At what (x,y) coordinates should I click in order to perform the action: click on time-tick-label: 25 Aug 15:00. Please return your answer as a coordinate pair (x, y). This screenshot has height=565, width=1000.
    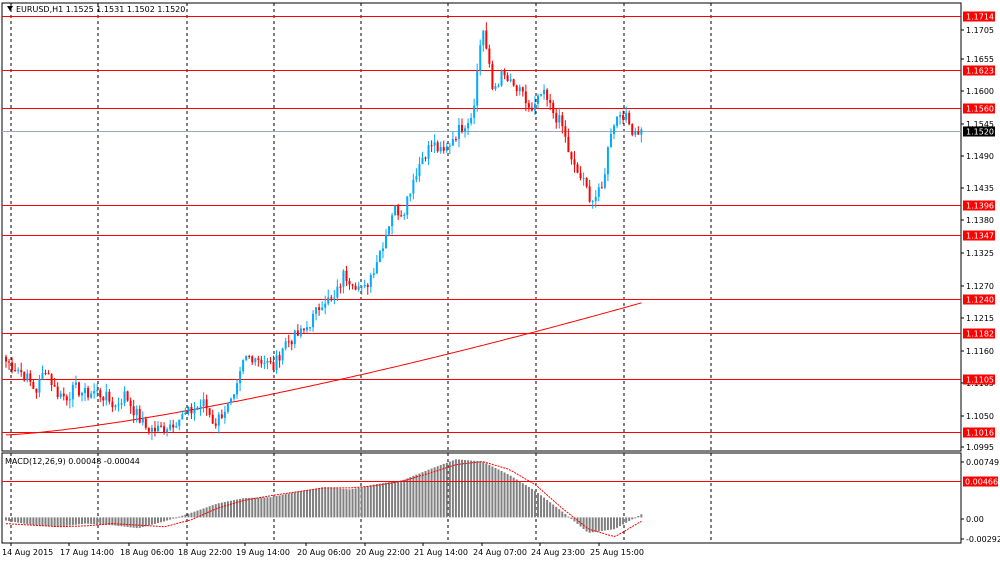
    Looking at the image, I should click on (617, 552).